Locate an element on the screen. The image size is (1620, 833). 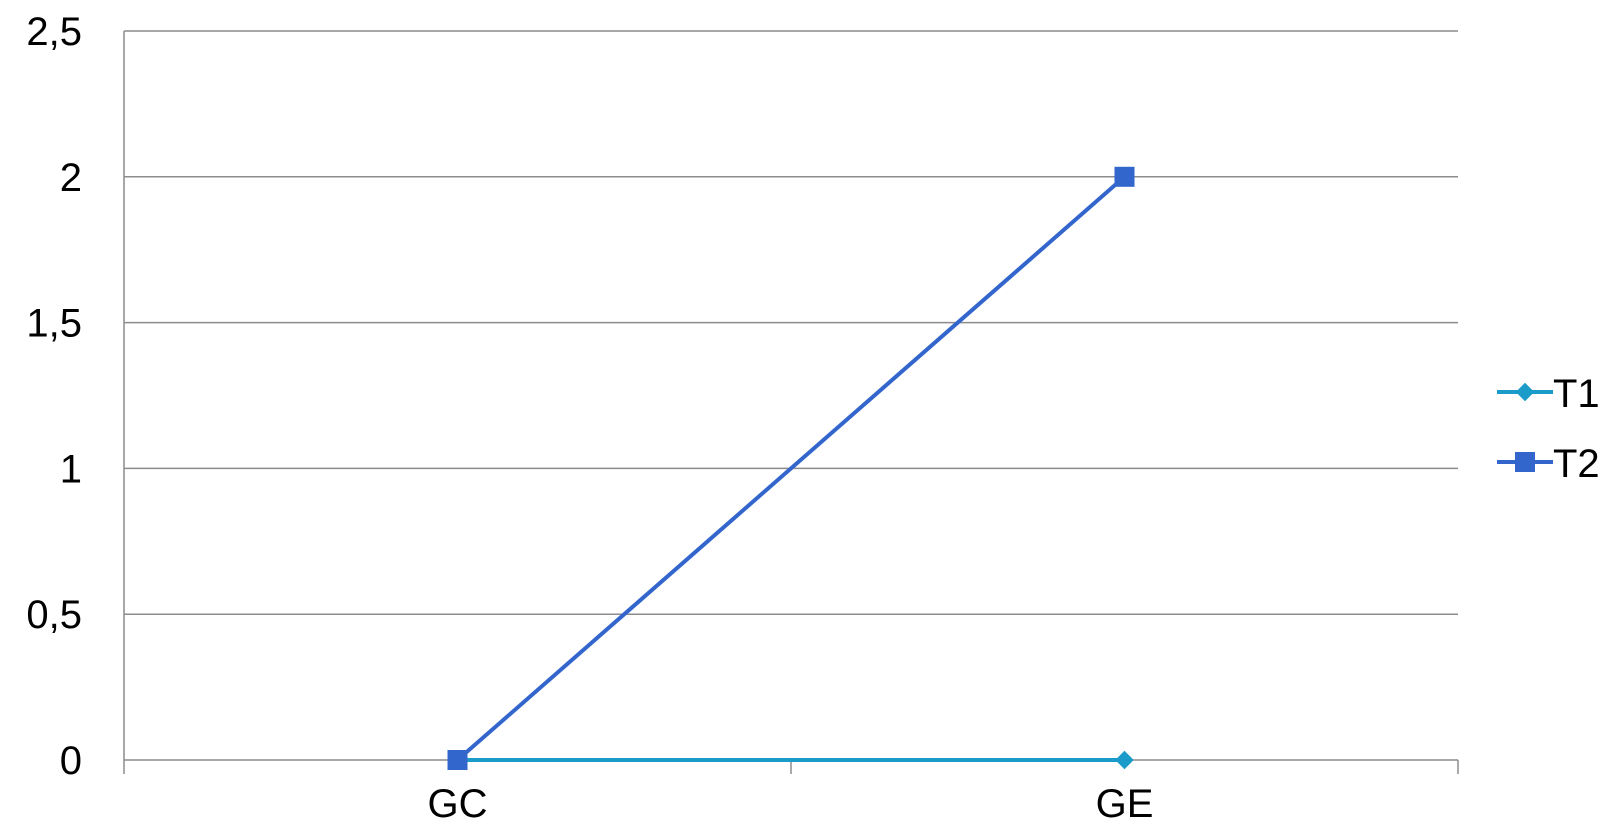
y-tick-label: 1,5 is located at coordinates (54, 324).